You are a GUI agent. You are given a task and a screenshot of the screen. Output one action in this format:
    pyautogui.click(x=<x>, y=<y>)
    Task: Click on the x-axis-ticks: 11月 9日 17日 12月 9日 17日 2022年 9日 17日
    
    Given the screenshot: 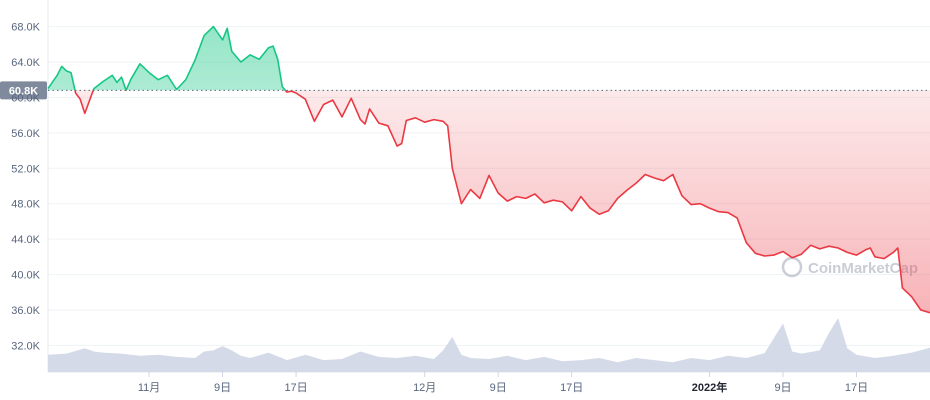 What is the action you would take?
    pyautogui.click(x=503, y=383)
    